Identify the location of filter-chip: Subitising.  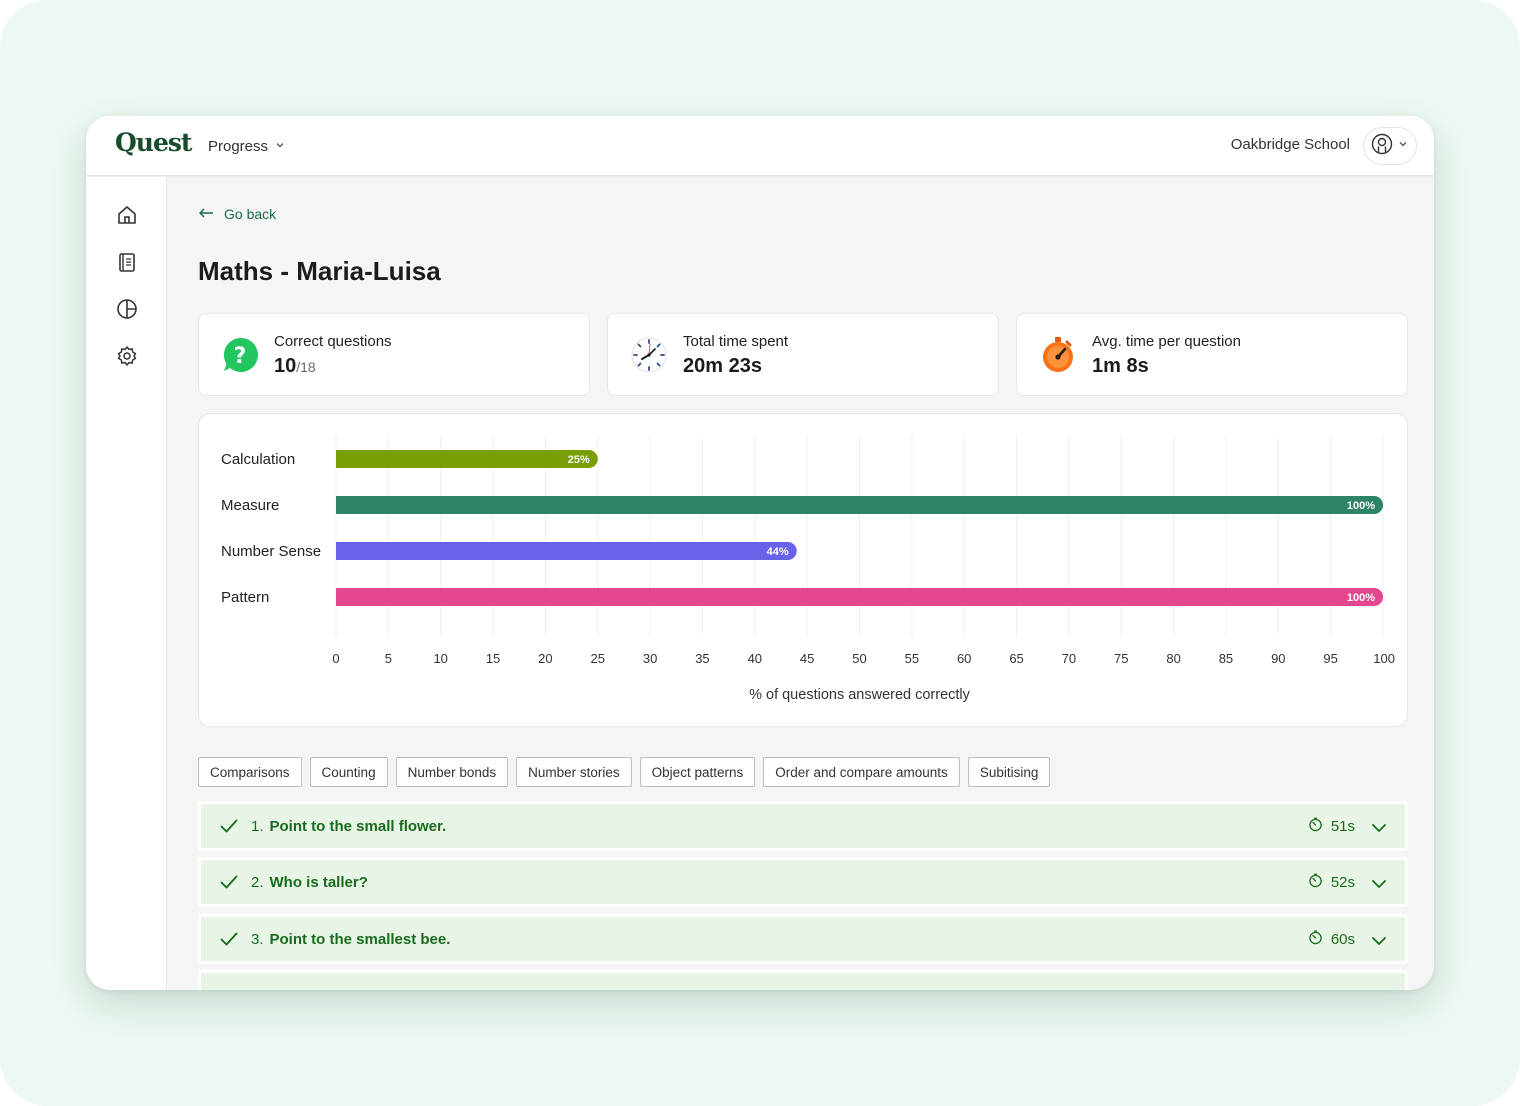
(1009, 772).